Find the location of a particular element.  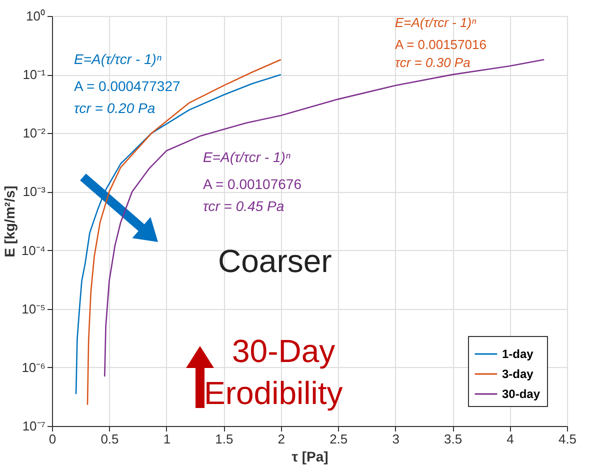

legend-label: 30-day is located at coordinates (521, 394).